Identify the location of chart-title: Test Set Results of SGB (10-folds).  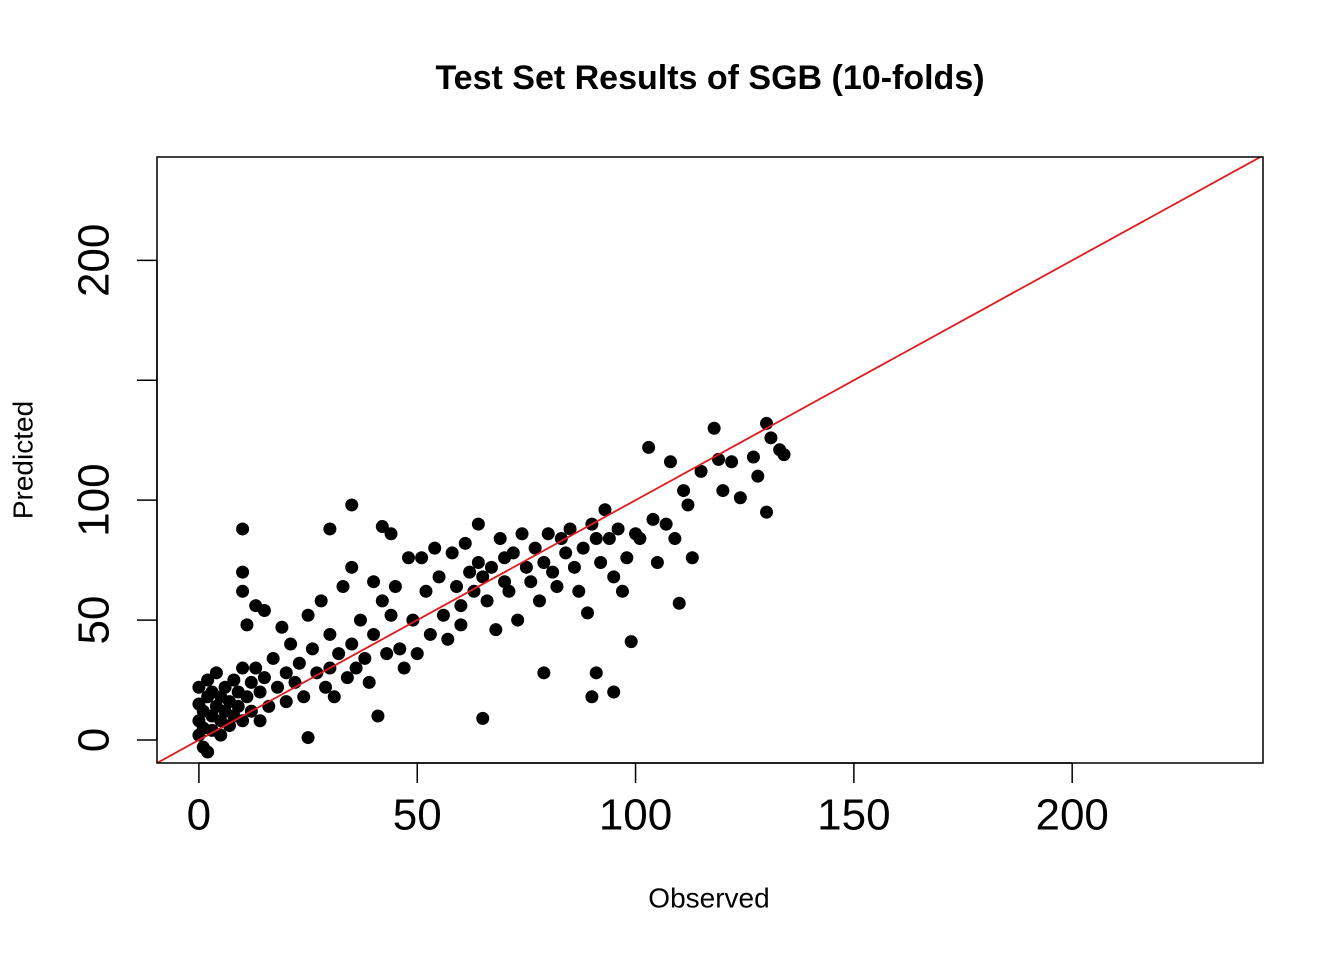
(709, 78).